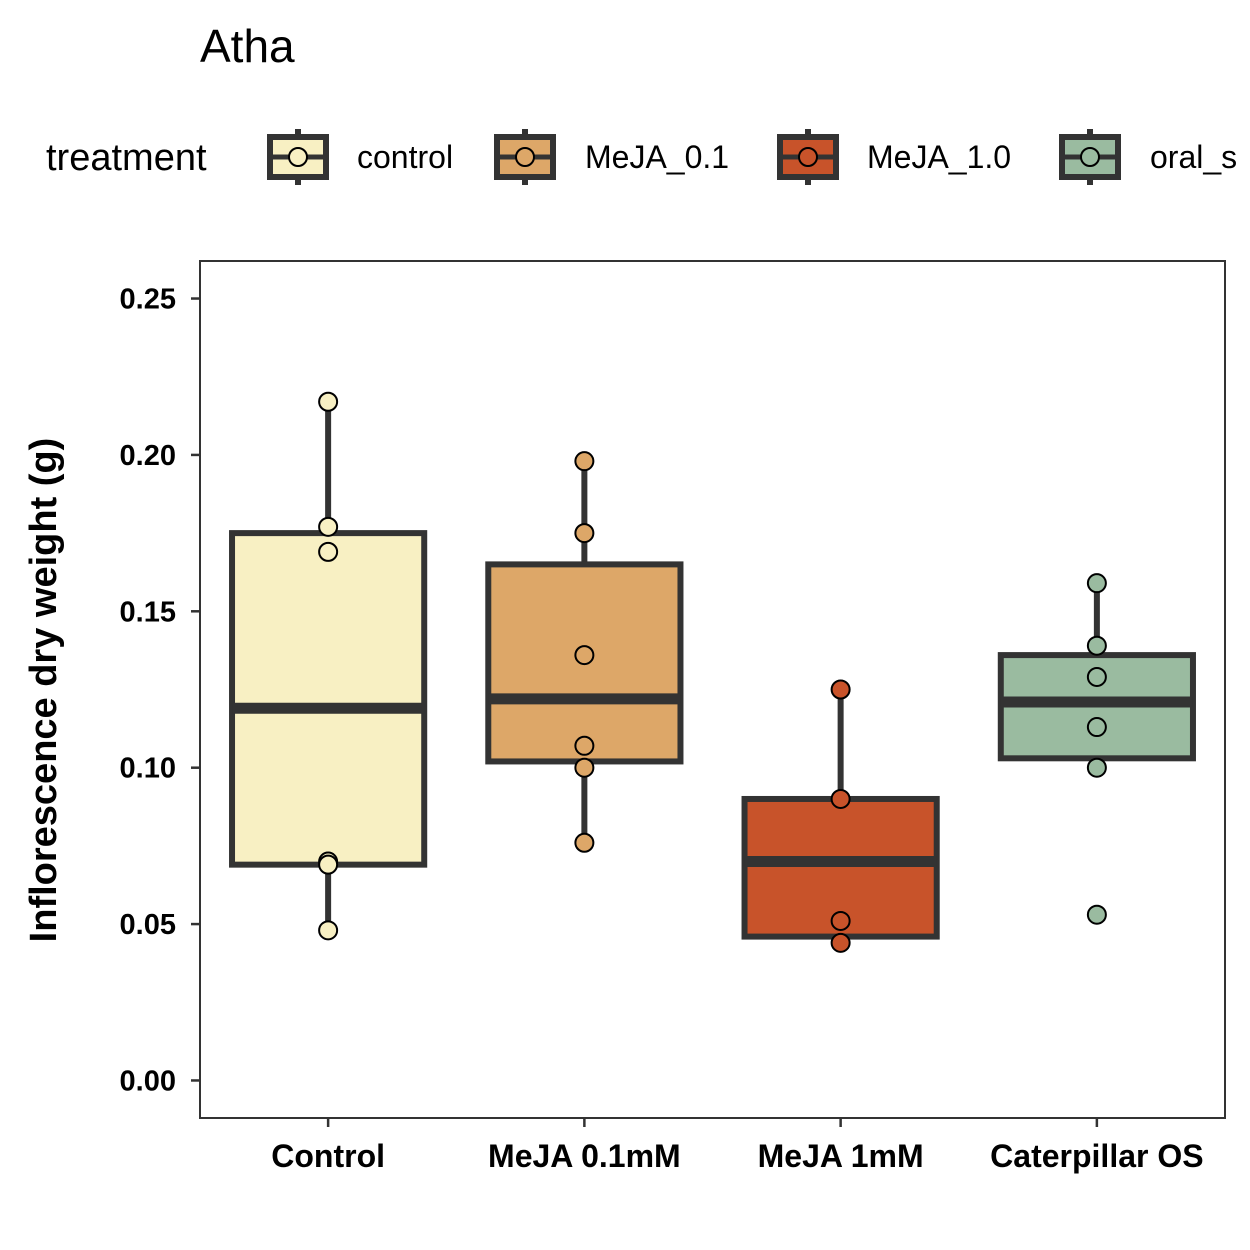 The height and width of the screenshot is (1250, 1250). What do you see at coordinates (44, 690) in the screenshot?
I see `y-axis-title: Inflorescence dry weight (g)` at bounding box center [44, 690].